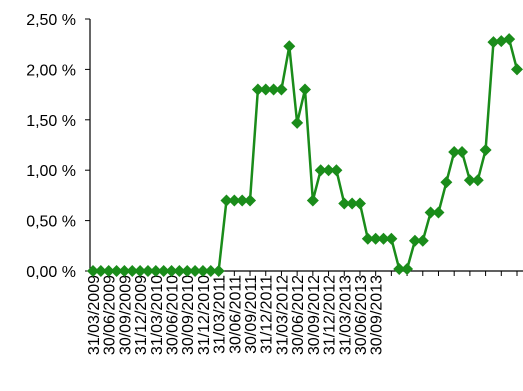 Image resolution: width=523 pixels, height=391 pixels. I want to click on x-tick-label: 30/09/2012, so click(314, 315).